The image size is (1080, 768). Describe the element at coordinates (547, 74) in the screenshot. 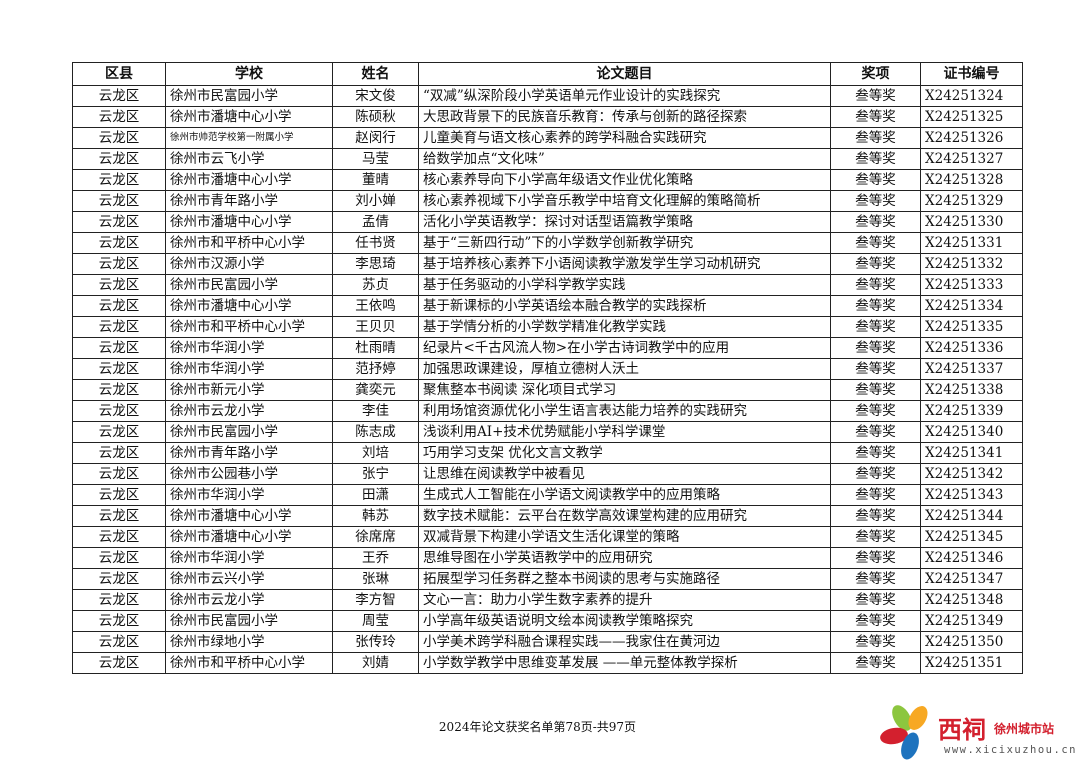

I see `table-header-row: 区县 学校 姓名 论文题目 奖项 证书编号` at that location.